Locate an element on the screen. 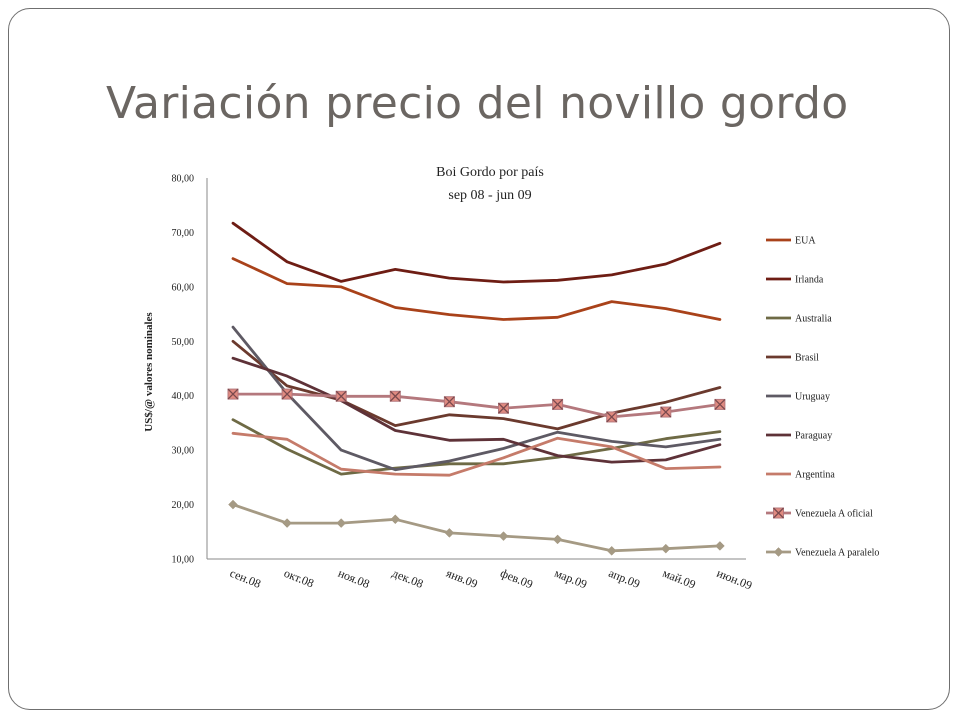  legend-label: Venezuela A oficial is located at coordinates (834, 514).